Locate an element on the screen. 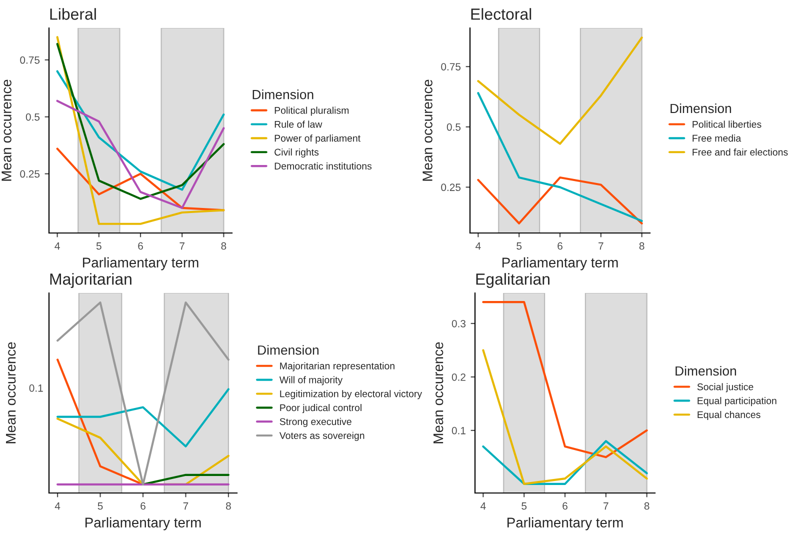 Image resolution: width=807 pixels, height=548 pixels. legend-label: Political liberties is located at coordinates (727, 124).